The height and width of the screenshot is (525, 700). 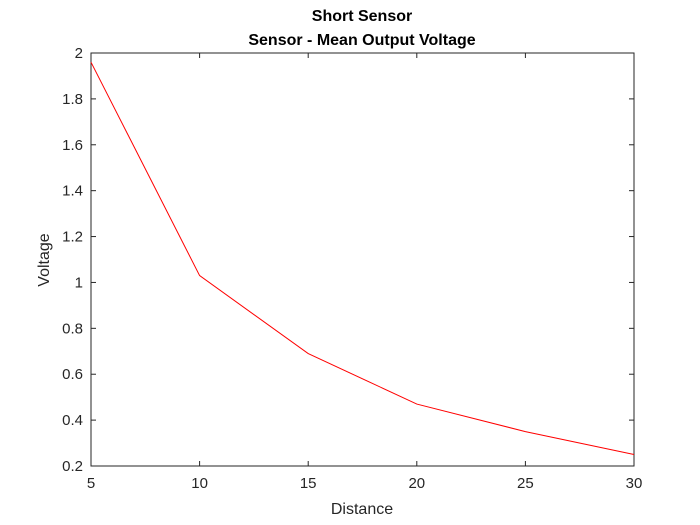 What do you see at coordinates (416, 483) in the screenshot?
I see `x-tick-label: 20` at bounding box center [416, 483].